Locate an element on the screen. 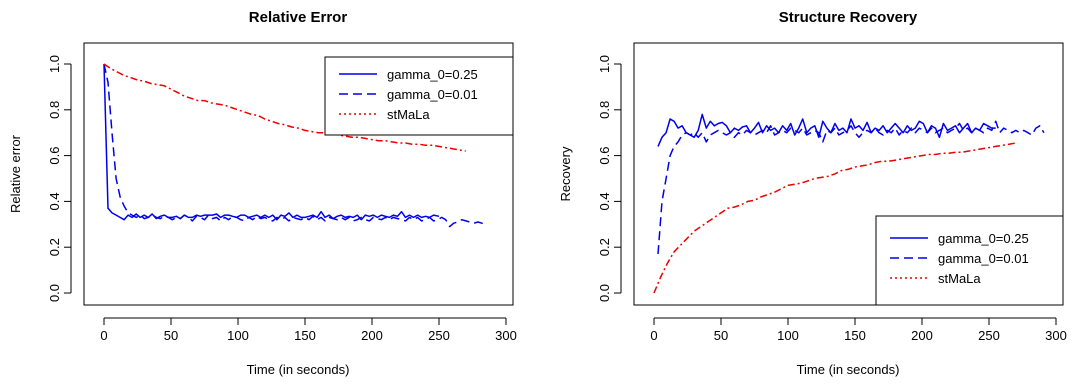  chart-title: Structure Recovery is located at coordinates (848, 17).